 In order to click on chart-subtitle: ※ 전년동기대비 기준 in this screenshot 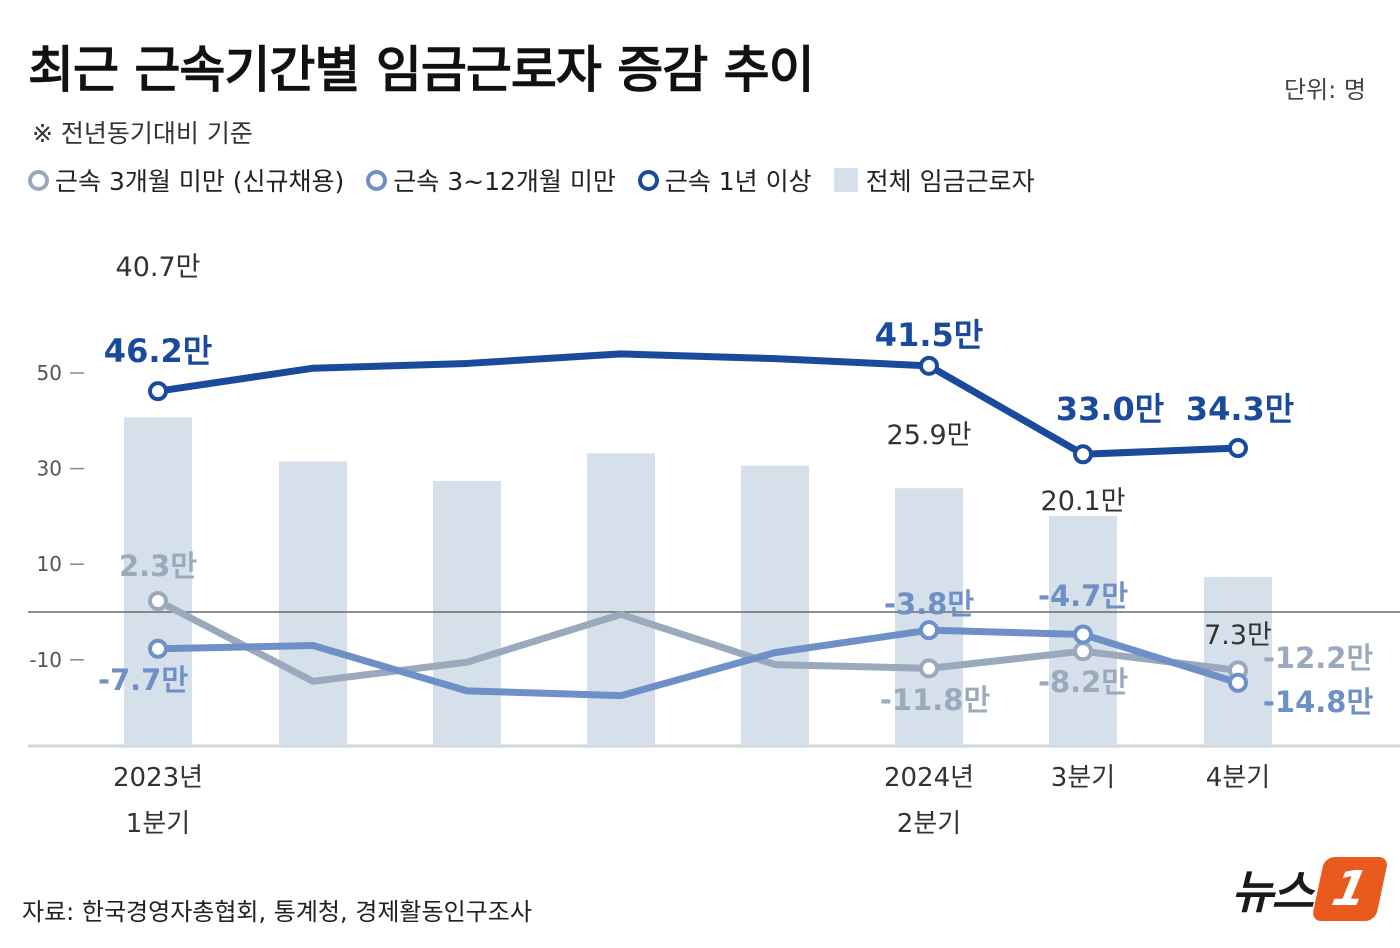, I will do `click(142, 133)`.